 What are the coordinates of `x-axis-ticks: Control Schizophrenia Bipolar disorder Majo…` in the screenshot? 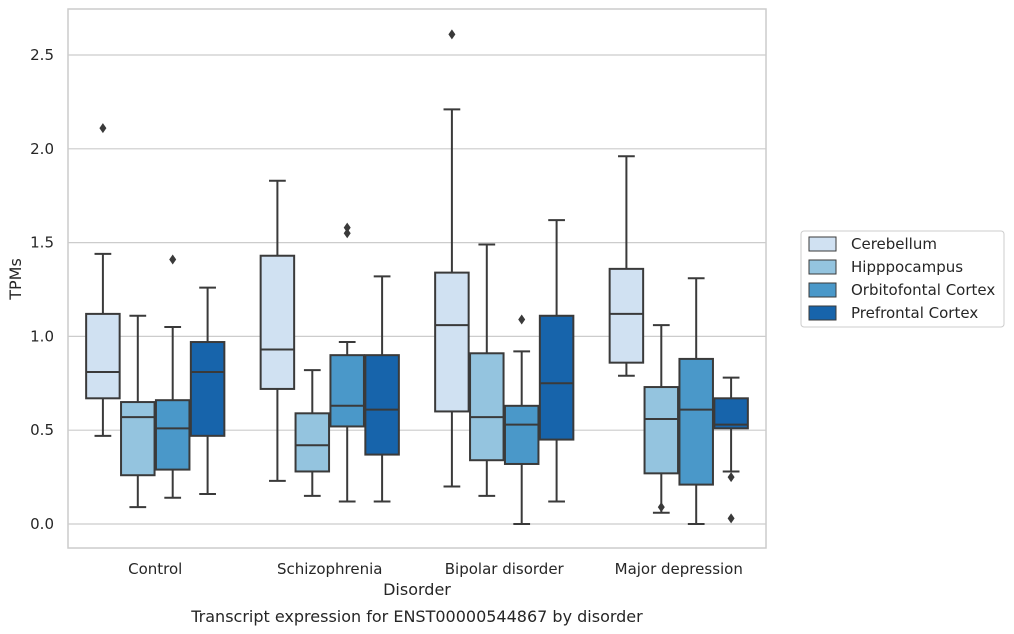 It's located at (435, 569).